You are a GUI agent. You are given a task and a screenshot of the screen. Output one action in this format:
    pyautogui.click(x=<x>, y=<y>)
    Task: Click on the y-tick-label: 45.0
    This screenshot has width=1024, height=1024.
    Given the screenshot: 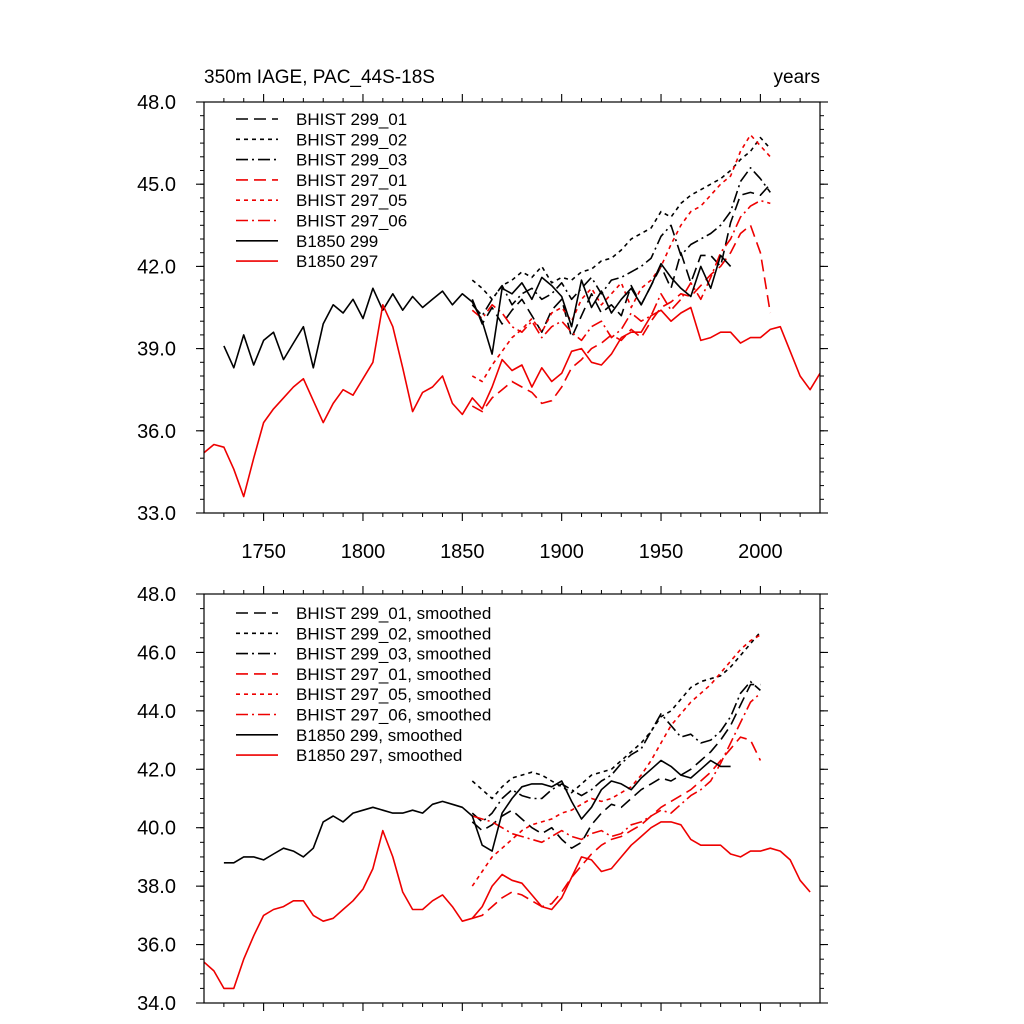 What is the action you would take?
    pyautogui.click(x=156, y=185)
    